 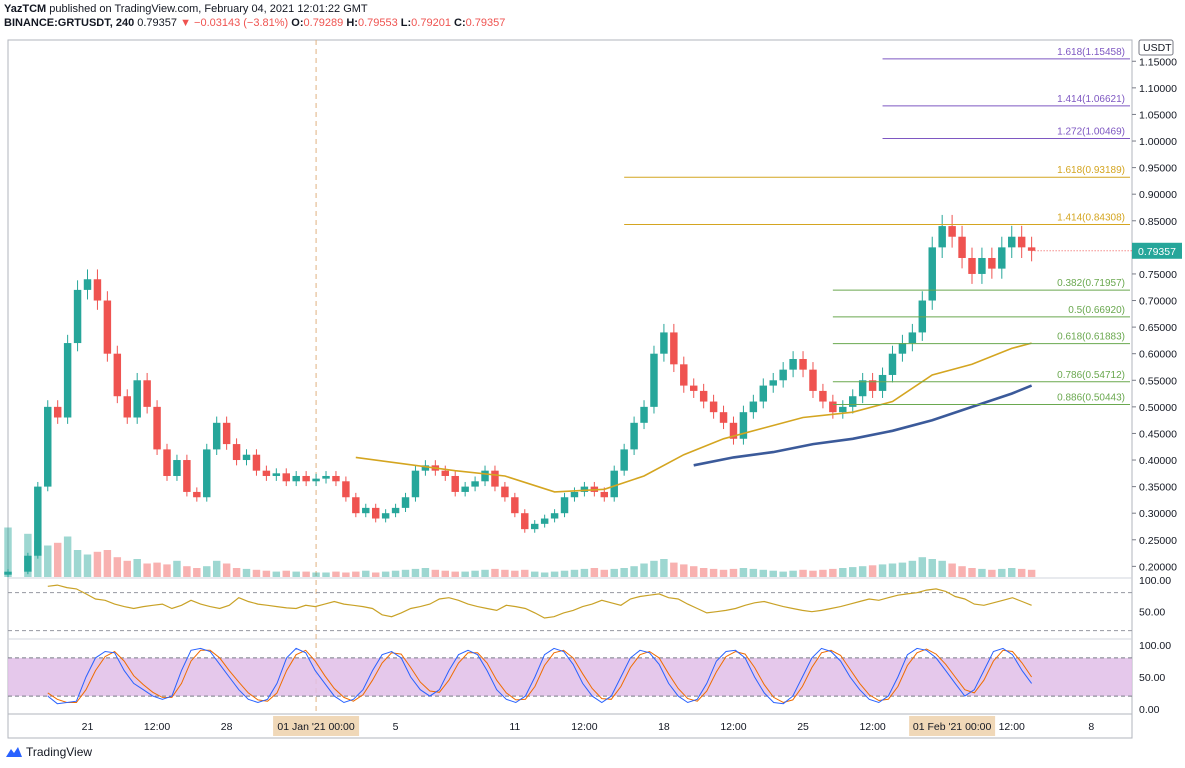 What do you see at coordinates (49, 752) in the screenshot?
I see `footer-brand: TradingView` at bounding box center [49, 752].